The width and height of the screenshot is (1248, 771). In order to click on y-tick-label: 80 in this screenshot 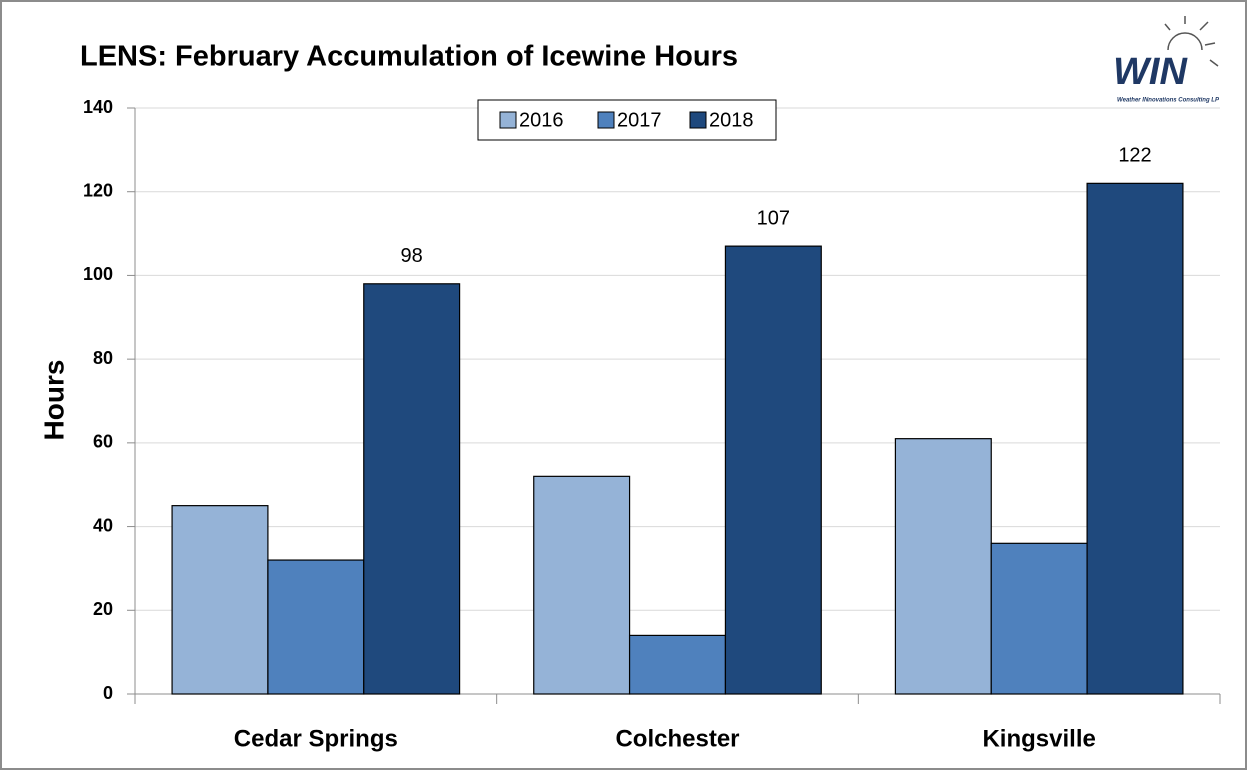, I will do `click(103, 358)`.